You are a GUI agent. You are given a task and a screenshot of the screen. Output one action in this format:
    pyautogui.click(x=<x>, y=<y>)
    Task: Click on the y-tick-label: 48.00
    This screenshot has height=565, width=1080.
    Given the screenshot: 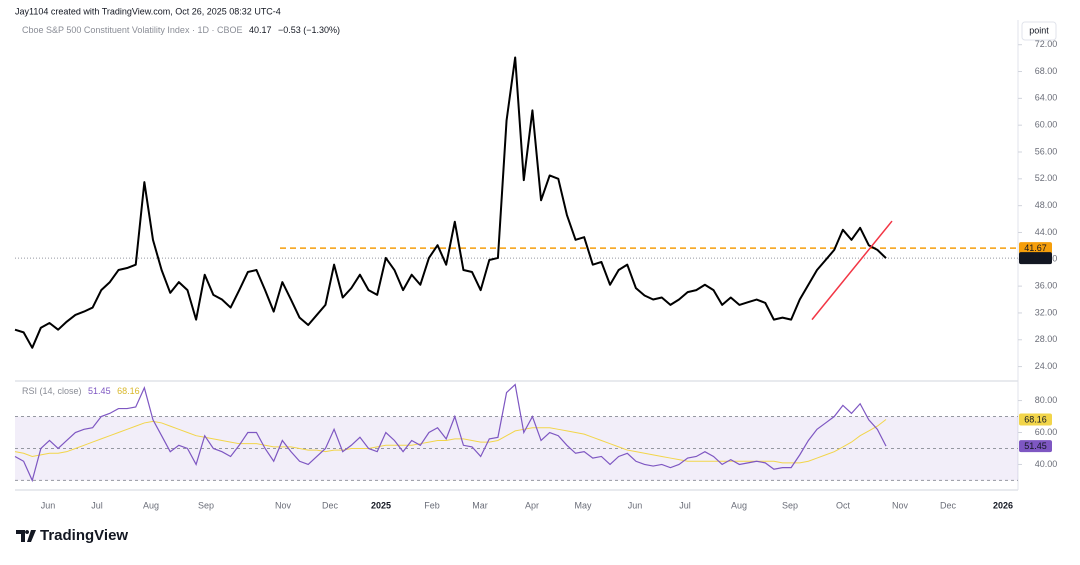 What is the action you would take?
    pyautogui.click(x=1046, y=205)
    